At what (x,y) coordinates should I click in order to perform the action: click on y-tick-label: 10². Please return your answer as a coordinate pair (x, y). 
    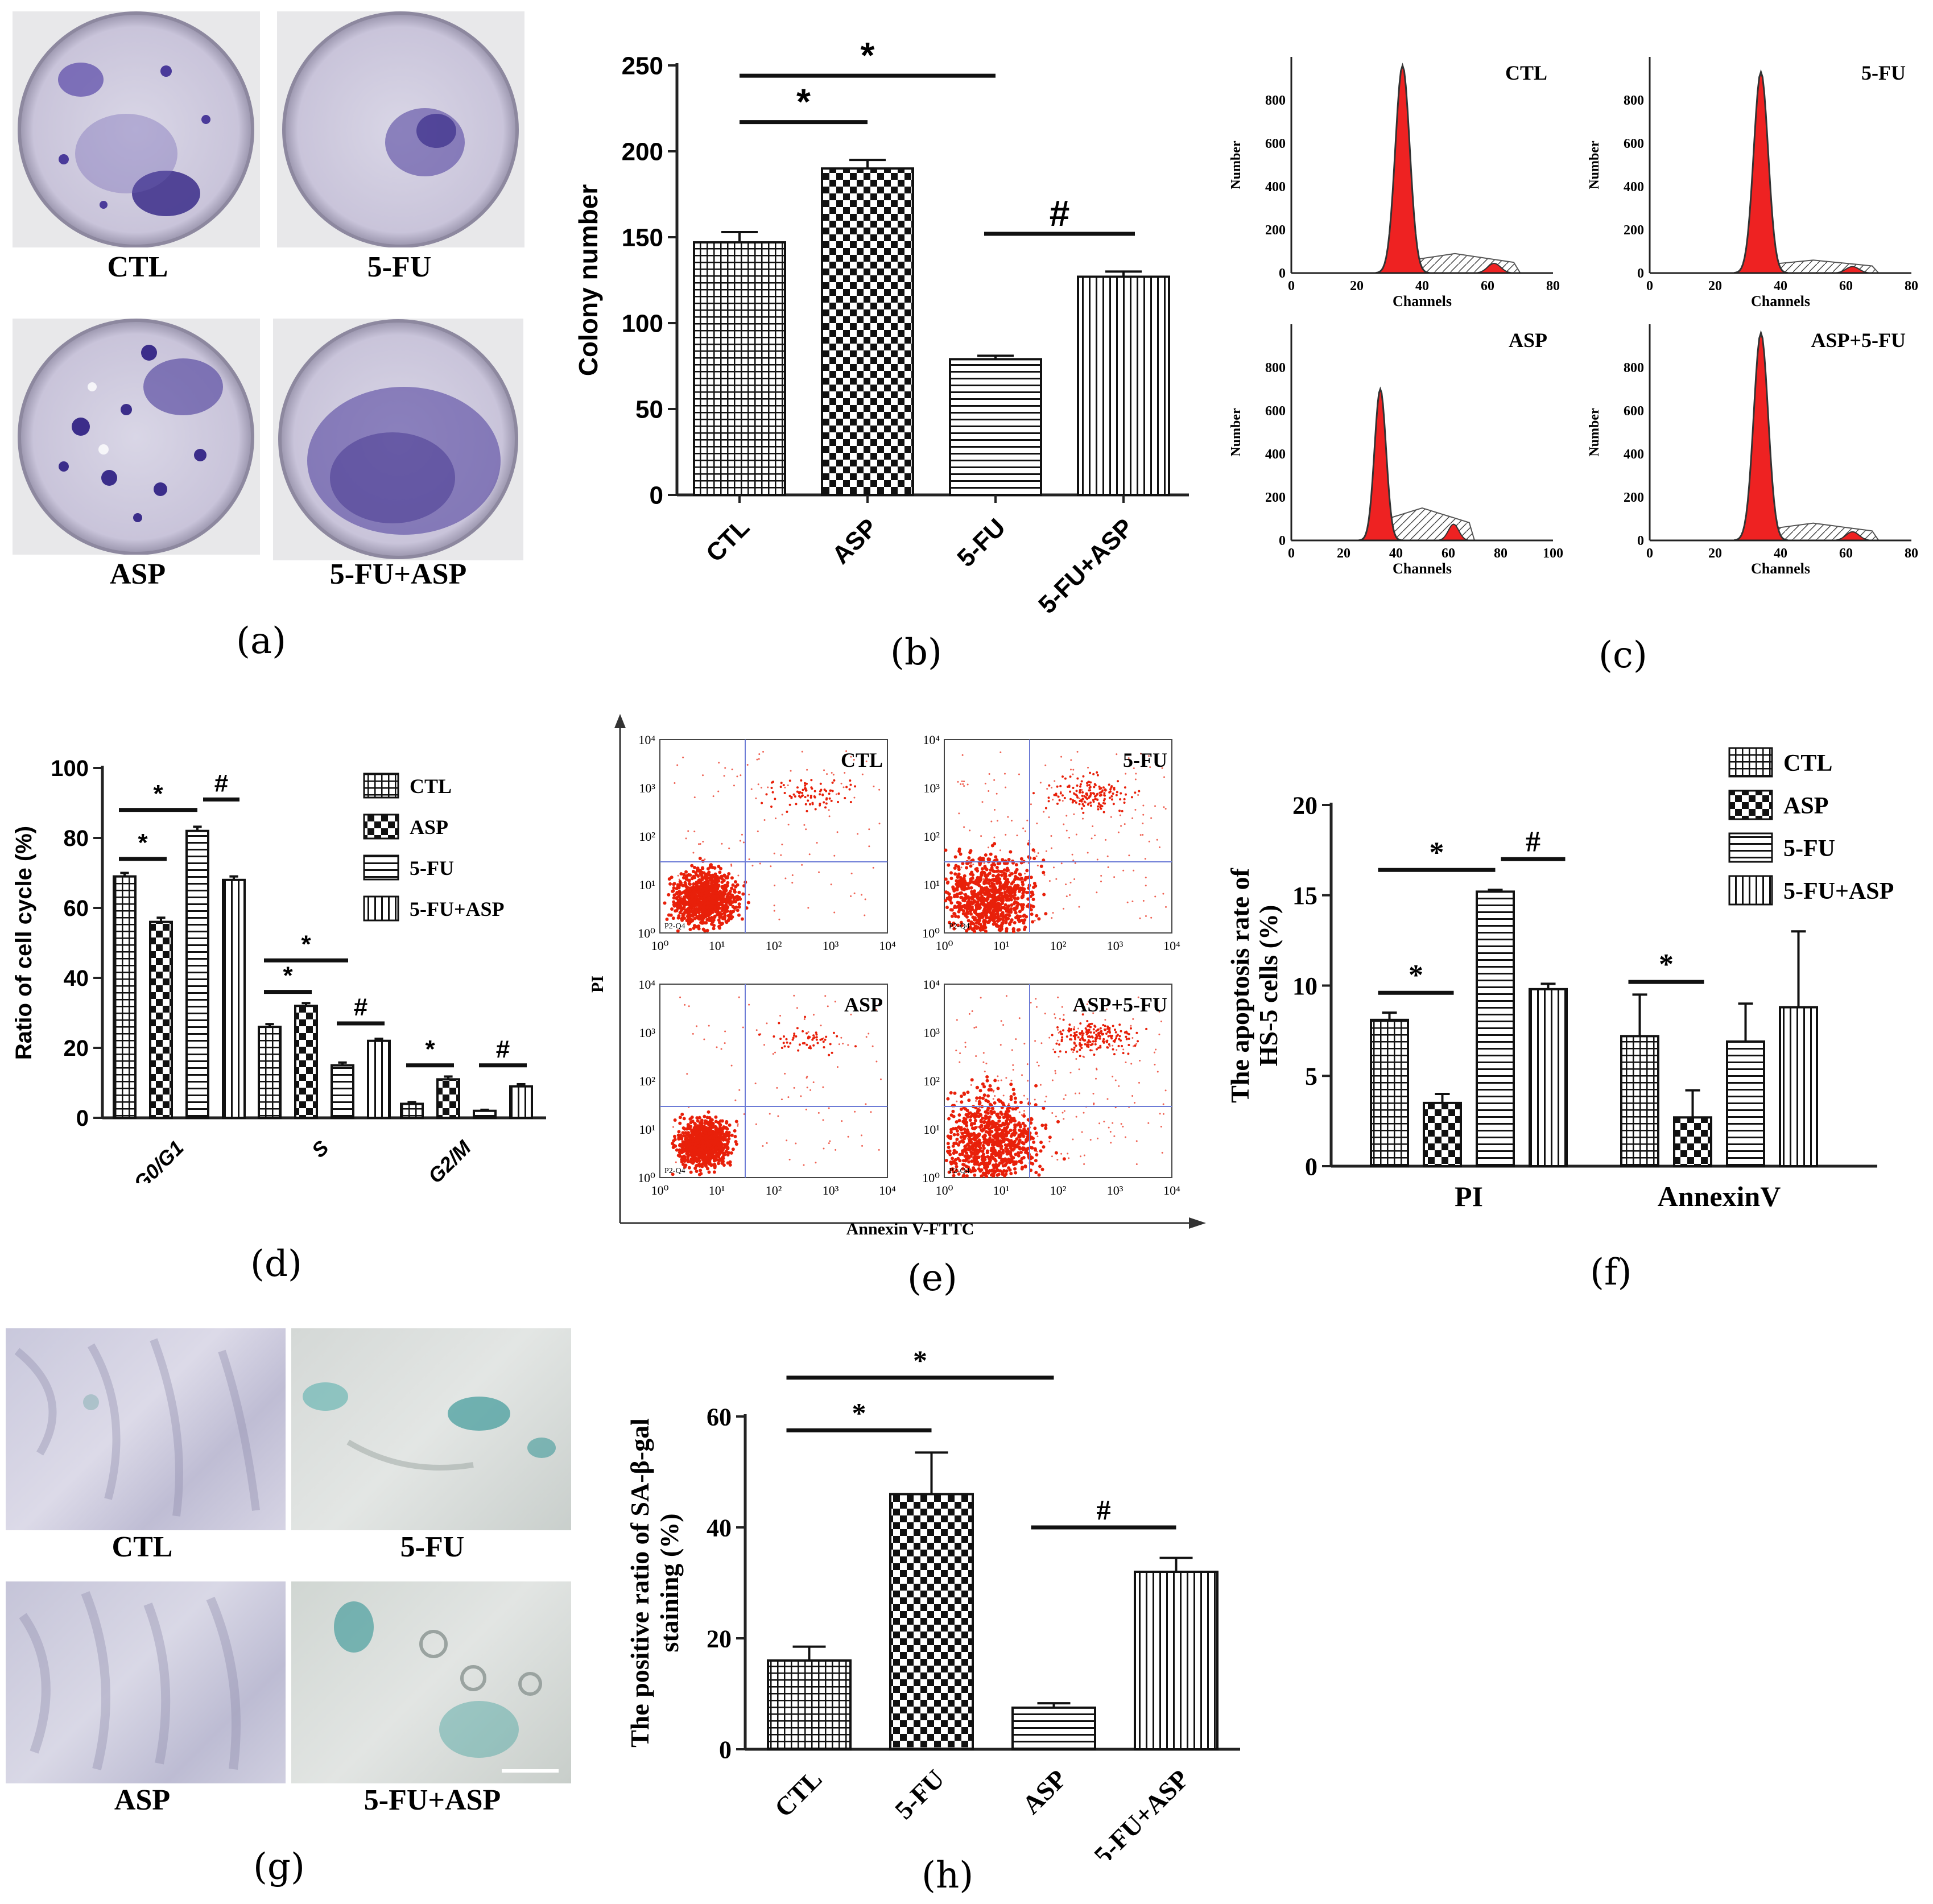
    Looking at the image, I should click on (647, 836).